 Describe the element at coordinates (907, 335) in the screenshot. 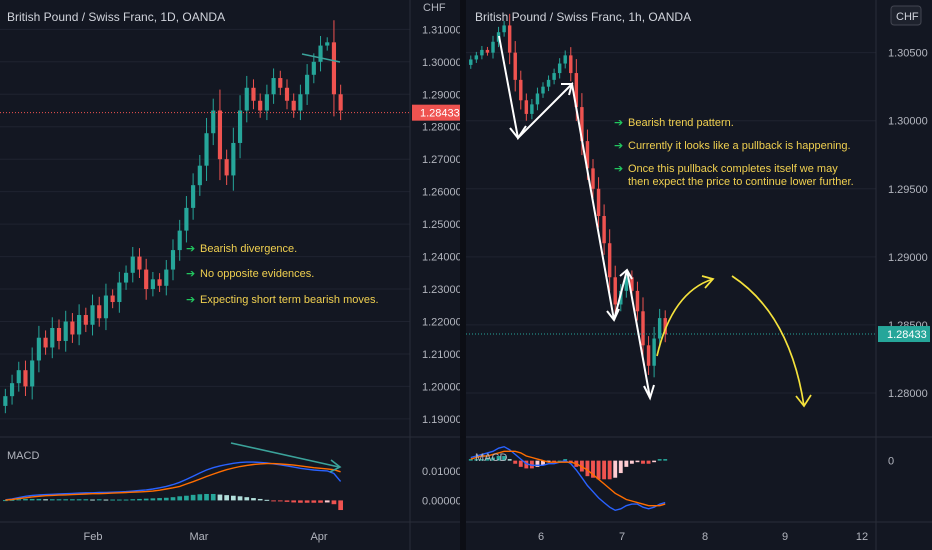

I see `right-price-tag-value: 1.28433` at that location.